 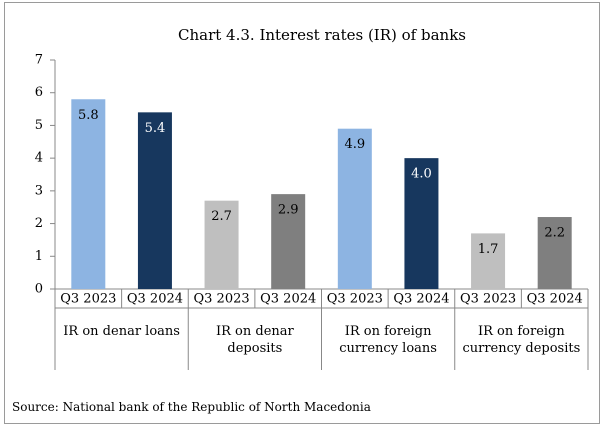 What do you see at coordinates (88, 115) in the screenshot?
I see `data-label: 5.8` at bounding box center [88, 115].